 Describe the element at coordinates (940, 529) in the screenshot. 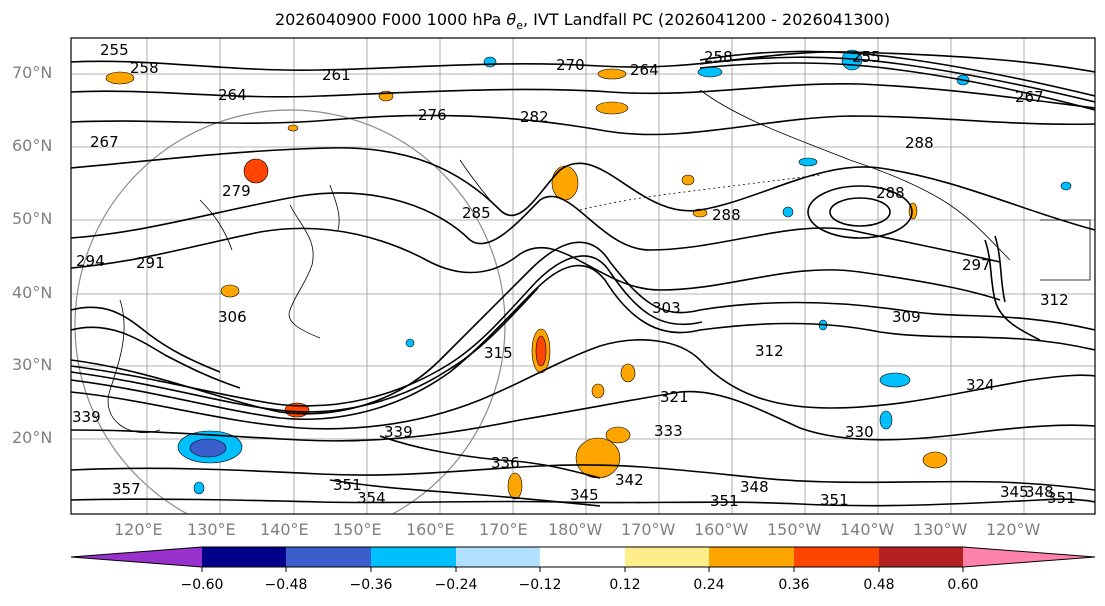

I see `lon-label: 130°W` at that location.